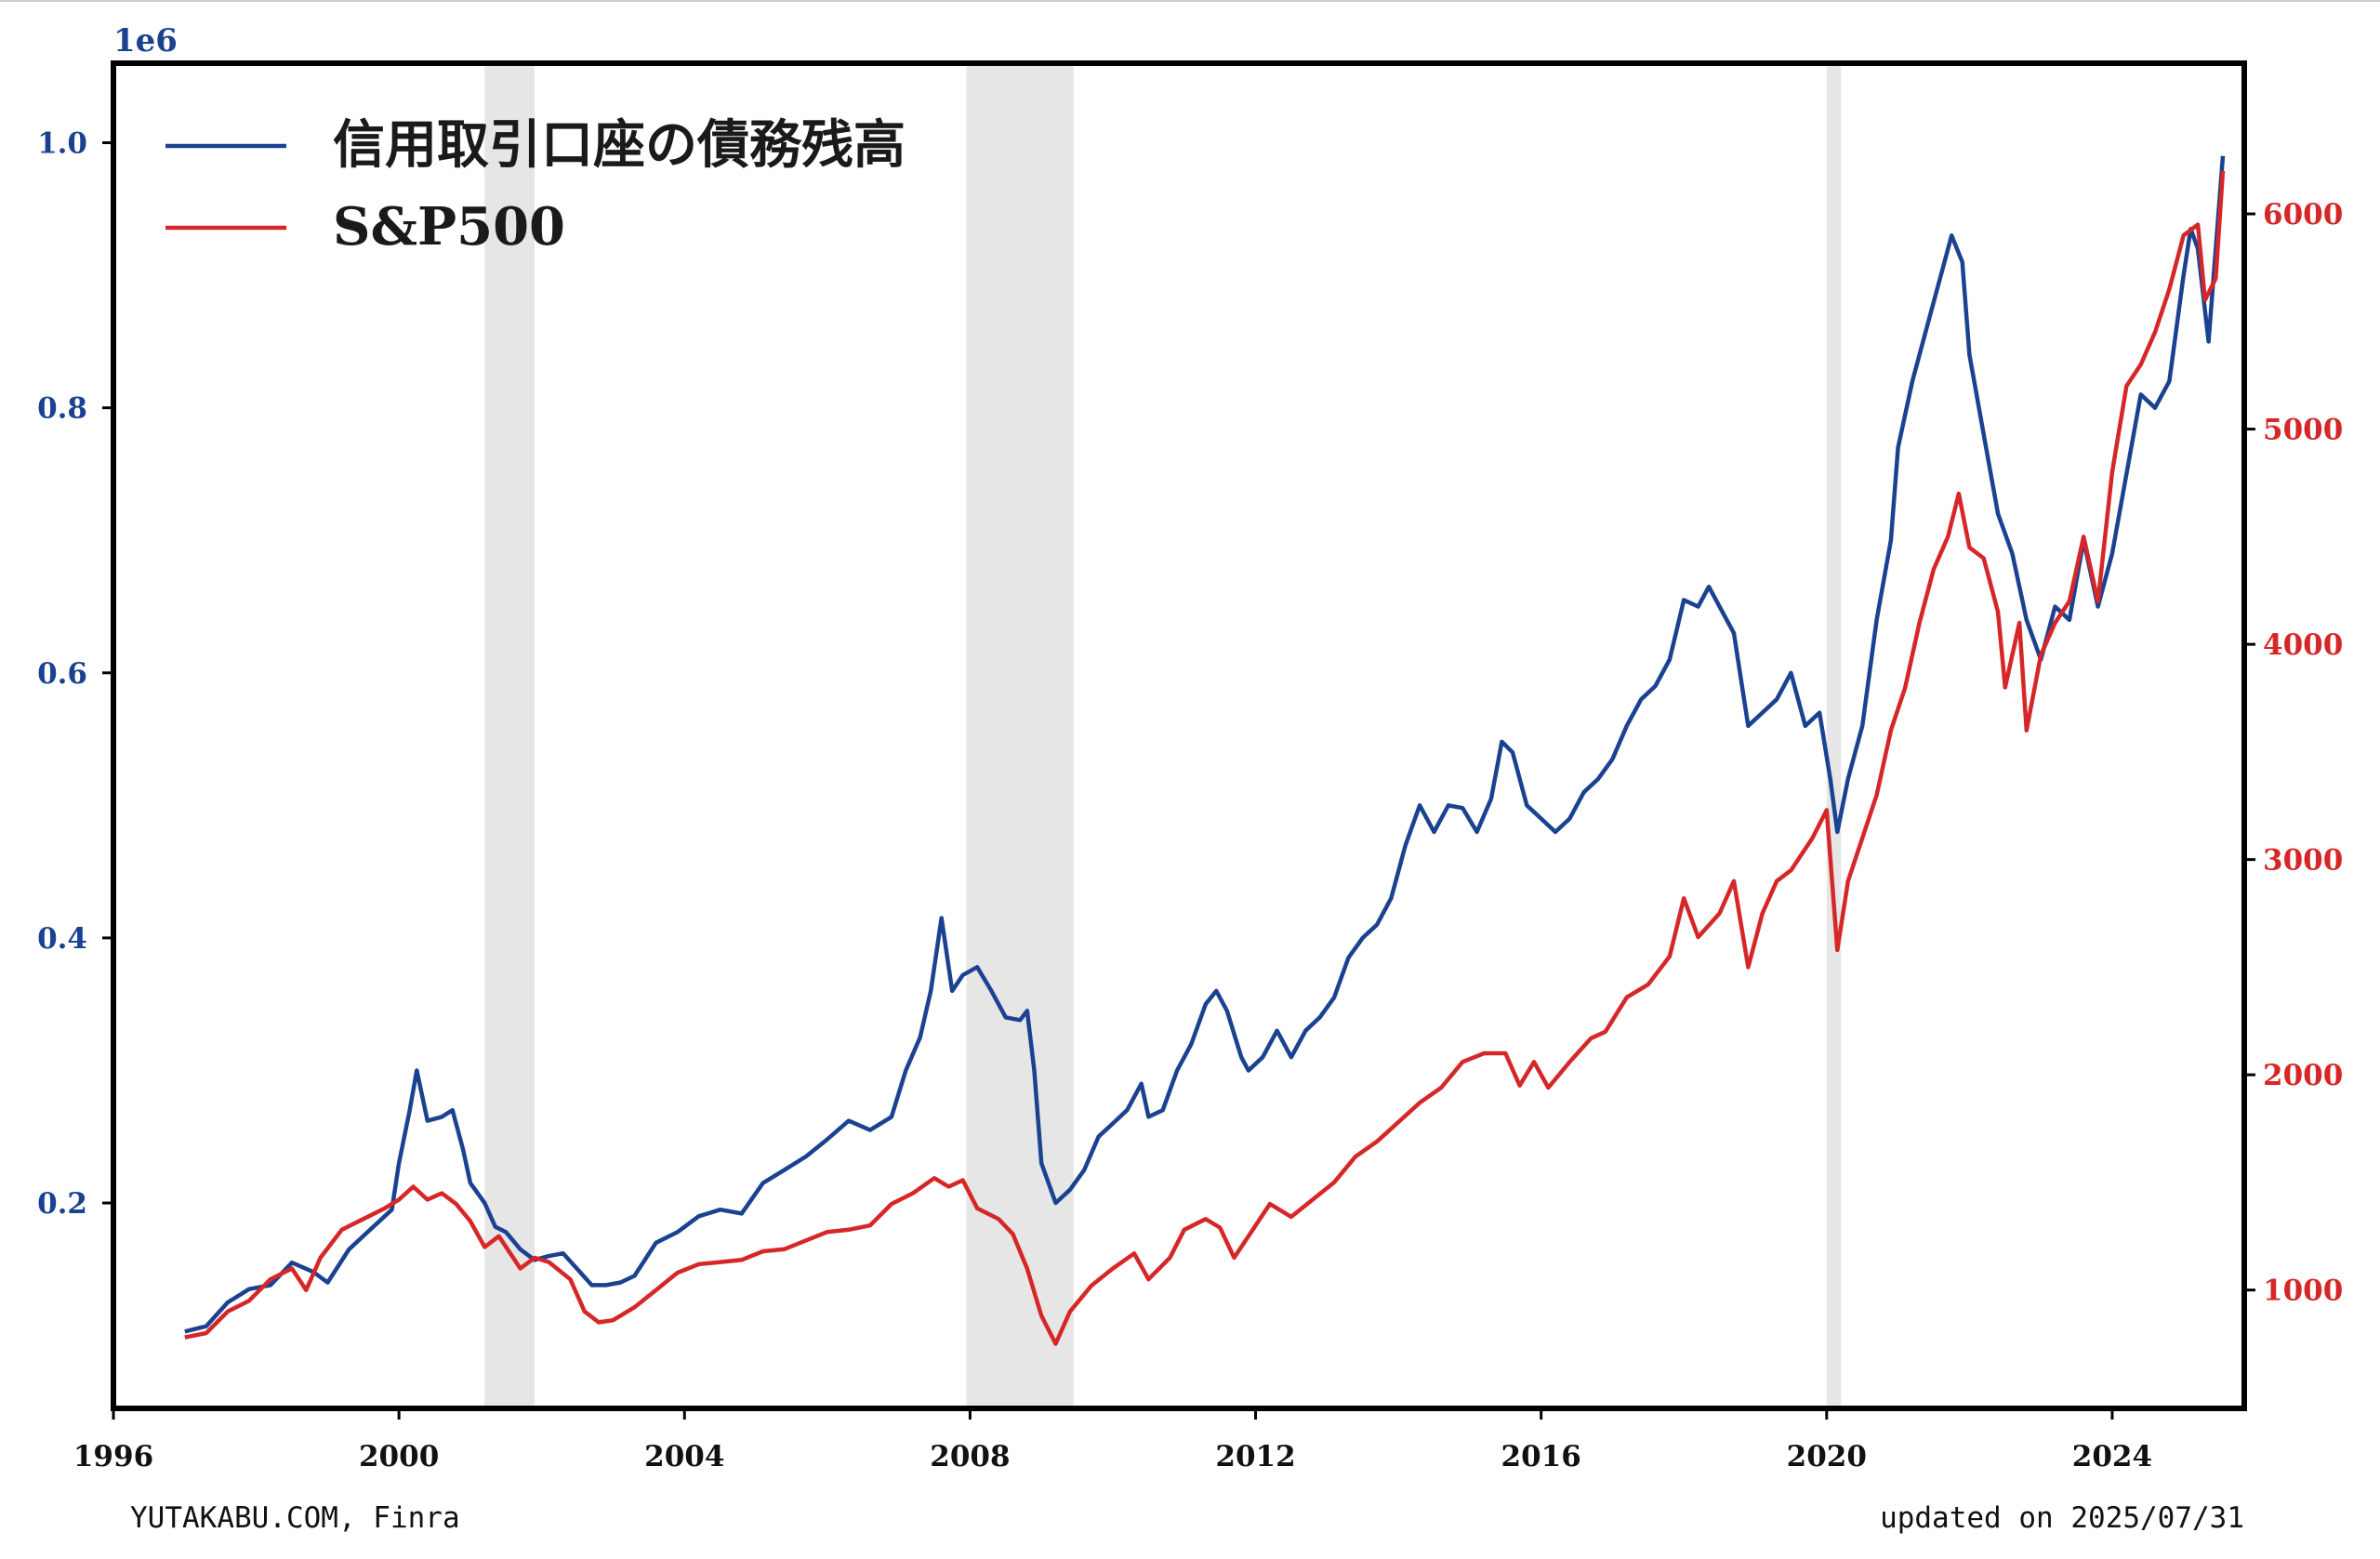 The image size is (2380, 1559). Describe the element at coordinates (399, 1456) in the screenshot. I see `x-tick-label: 2000` at that location.